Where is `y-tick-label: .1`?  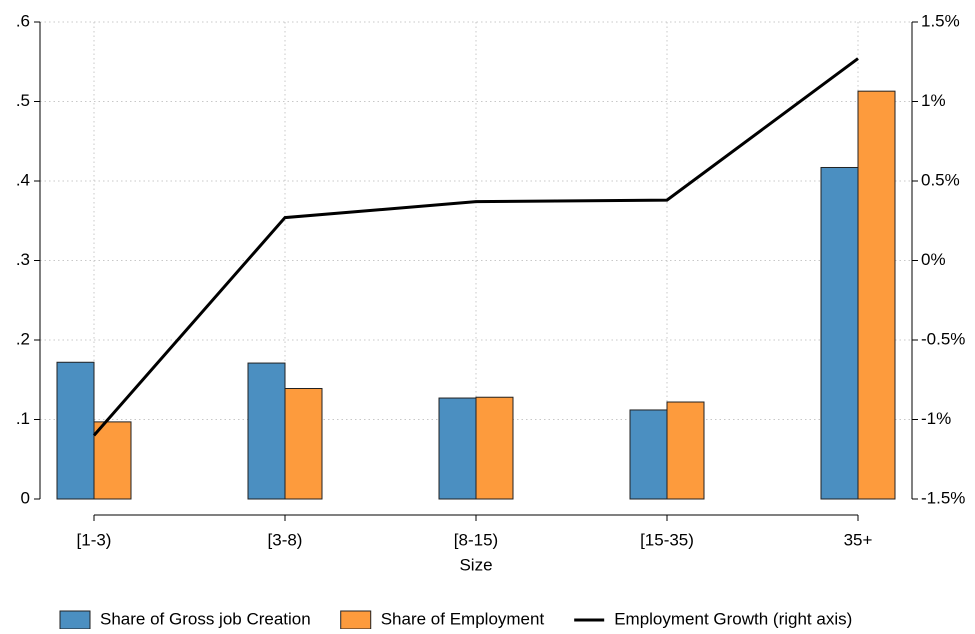 y-tick-label: .1 is located at coordinates (23, 418).